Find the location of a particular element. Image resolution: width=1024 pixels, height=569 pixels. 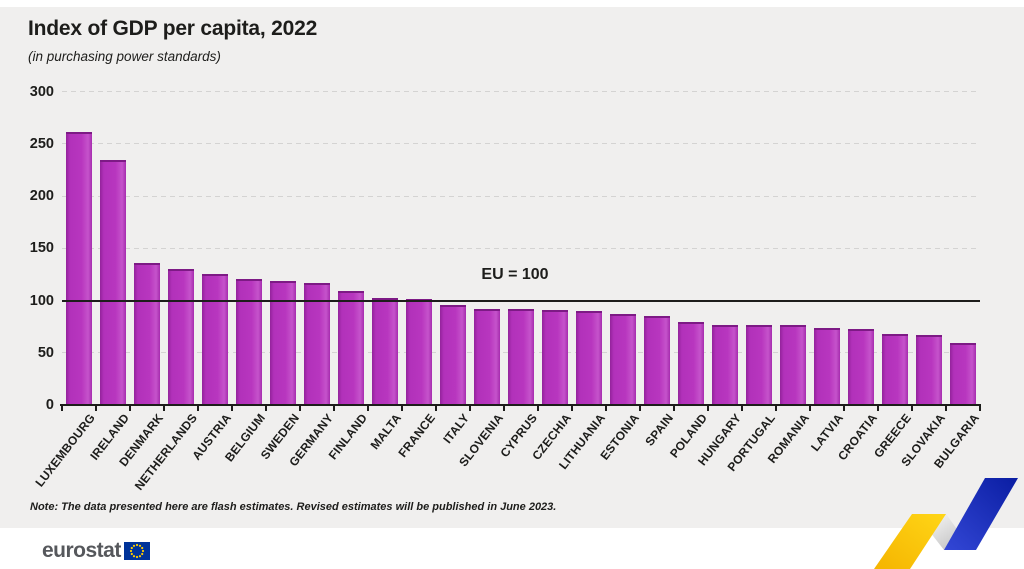

eurostat-logo-text: eurostat is located at coordinates (81, 550).